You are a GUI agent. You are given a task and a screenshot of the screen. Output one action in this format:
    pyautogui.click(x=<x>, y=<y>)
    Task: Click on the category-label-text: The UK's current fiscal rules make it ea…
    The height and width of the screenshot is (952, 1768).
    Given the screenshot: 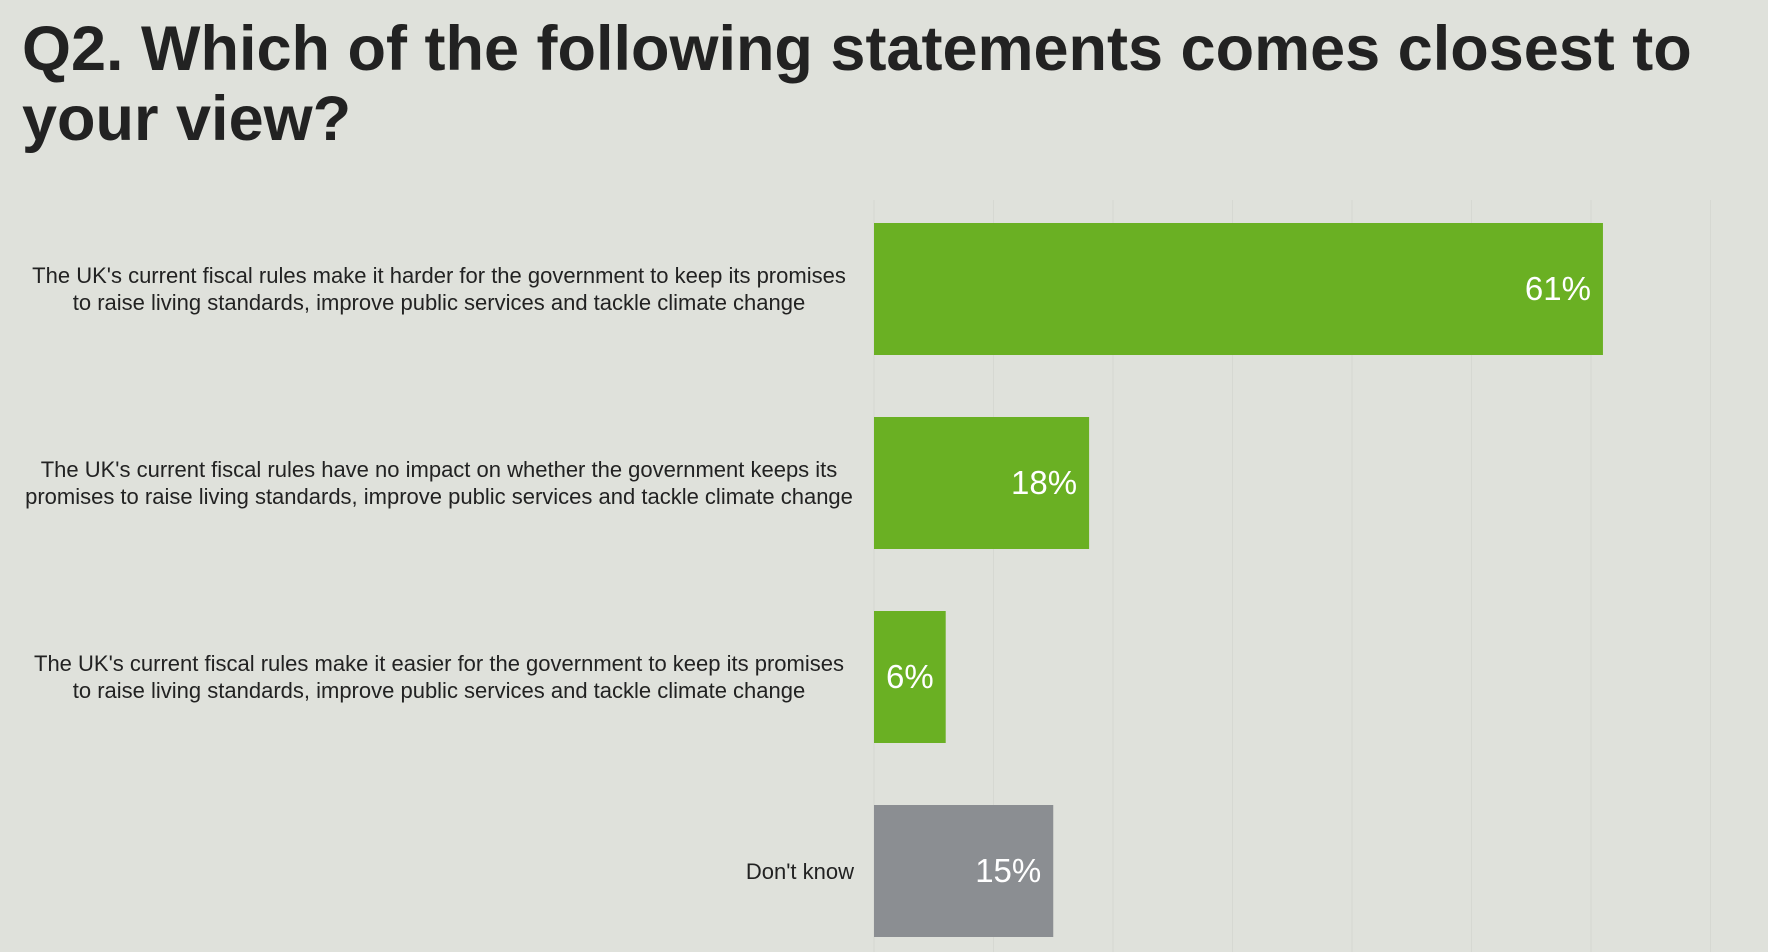 What is the action you would take?
    pyautogui.click(x=439, y=677)
    